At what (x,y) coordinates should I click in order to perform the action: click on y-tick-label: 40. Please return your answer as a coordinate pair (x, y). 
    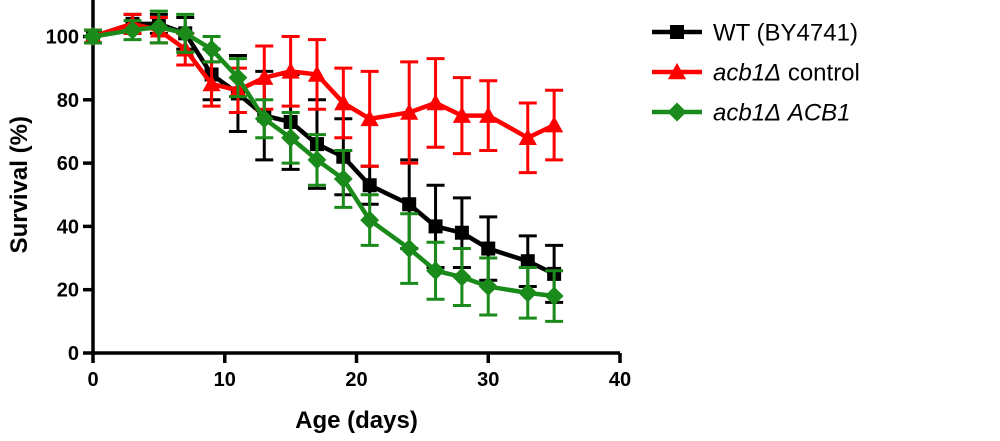
    Looking at the image, I should click on (68, 227).